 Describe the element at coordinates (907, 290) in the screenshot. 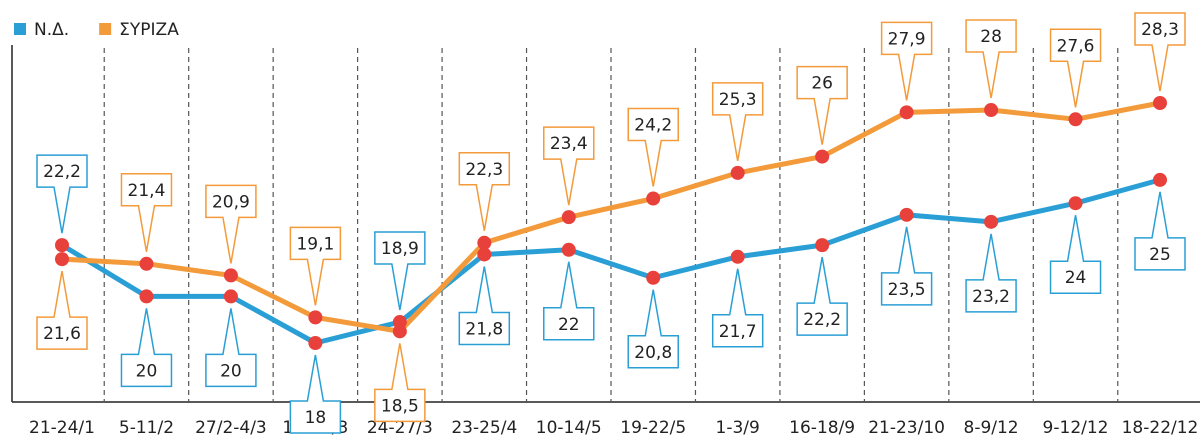

I see `data-label: 23,5` at that location.